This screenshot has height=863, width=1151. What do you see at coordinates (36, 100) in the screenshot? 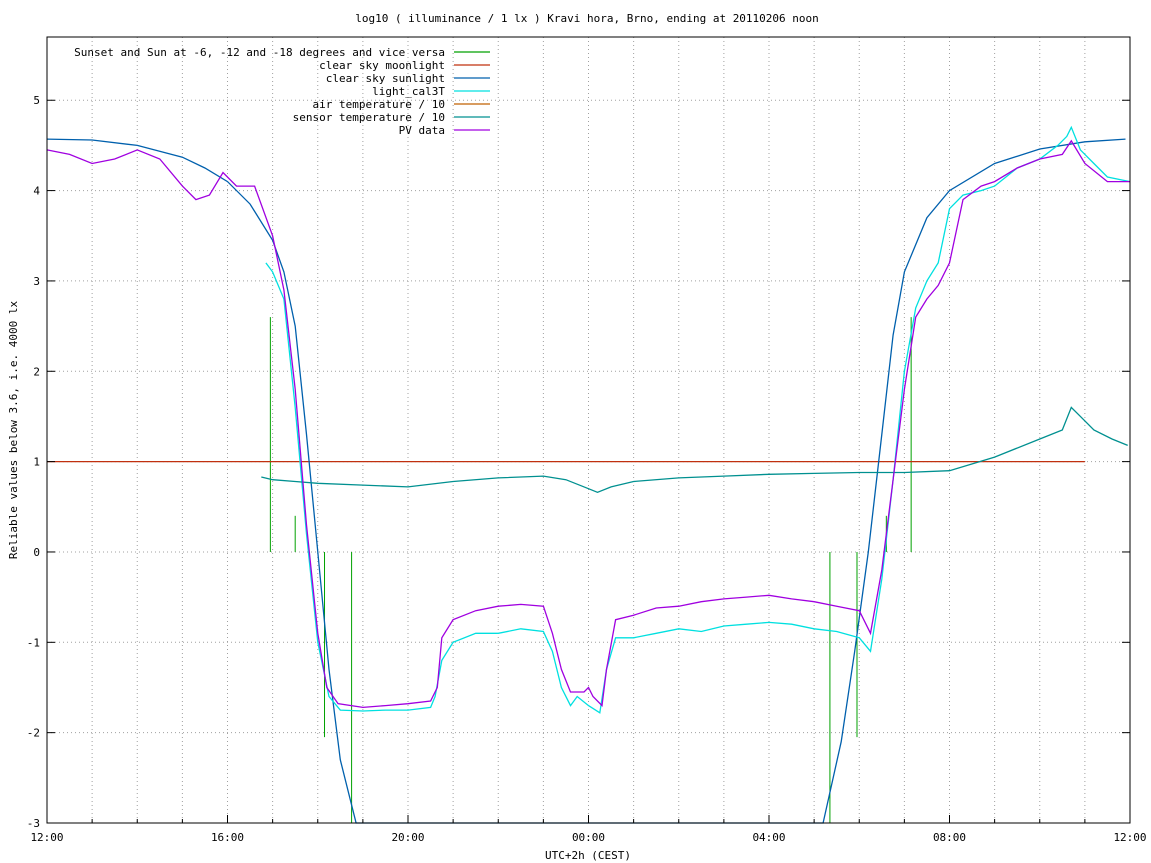
I see `y-tick-label: 5` at bounding box center [36, 100].